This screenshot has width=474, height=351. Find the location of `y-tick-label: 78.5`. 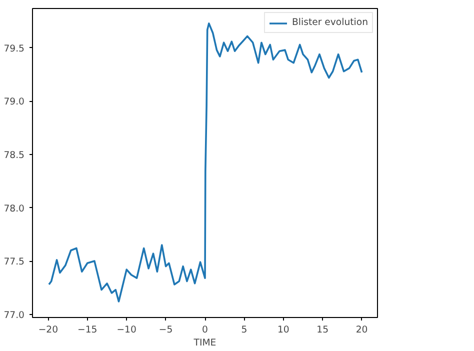

y-tick-label: 78.5 is located at coordinates (14, 155).